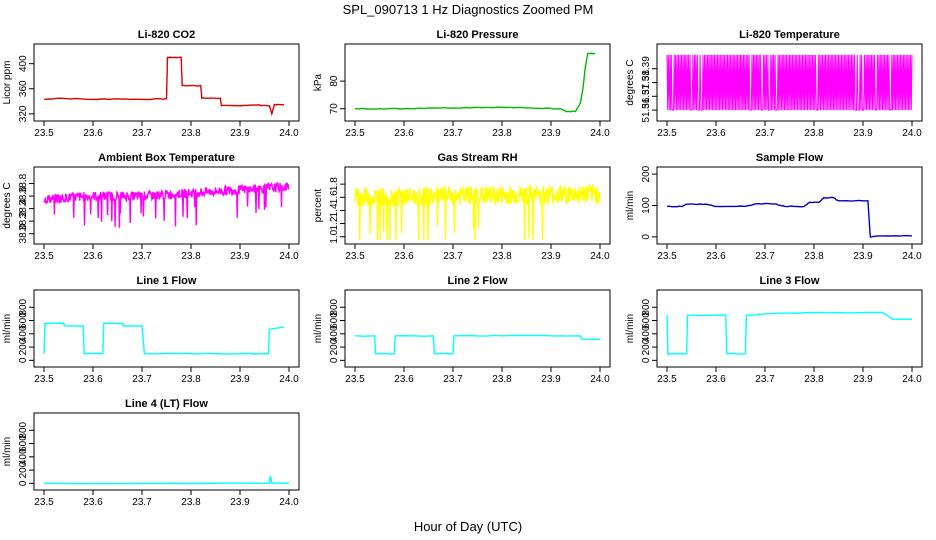 This screenshot has height=540, width=936. Describe the element at coordinates (23, 88) in the screenshot. I see `y-tick-label: 360` at that location.